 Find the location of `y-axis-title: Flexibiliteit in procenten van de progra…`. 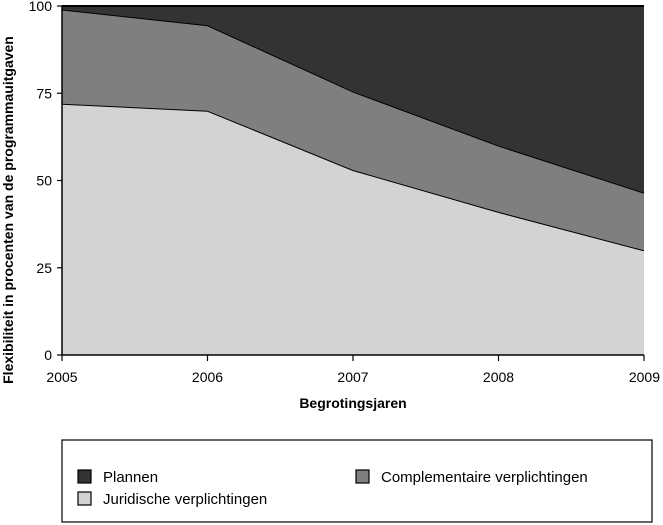

y-axis-title: Flexibiliteit in procenten van de progra… is located at coordinates (8, 210).